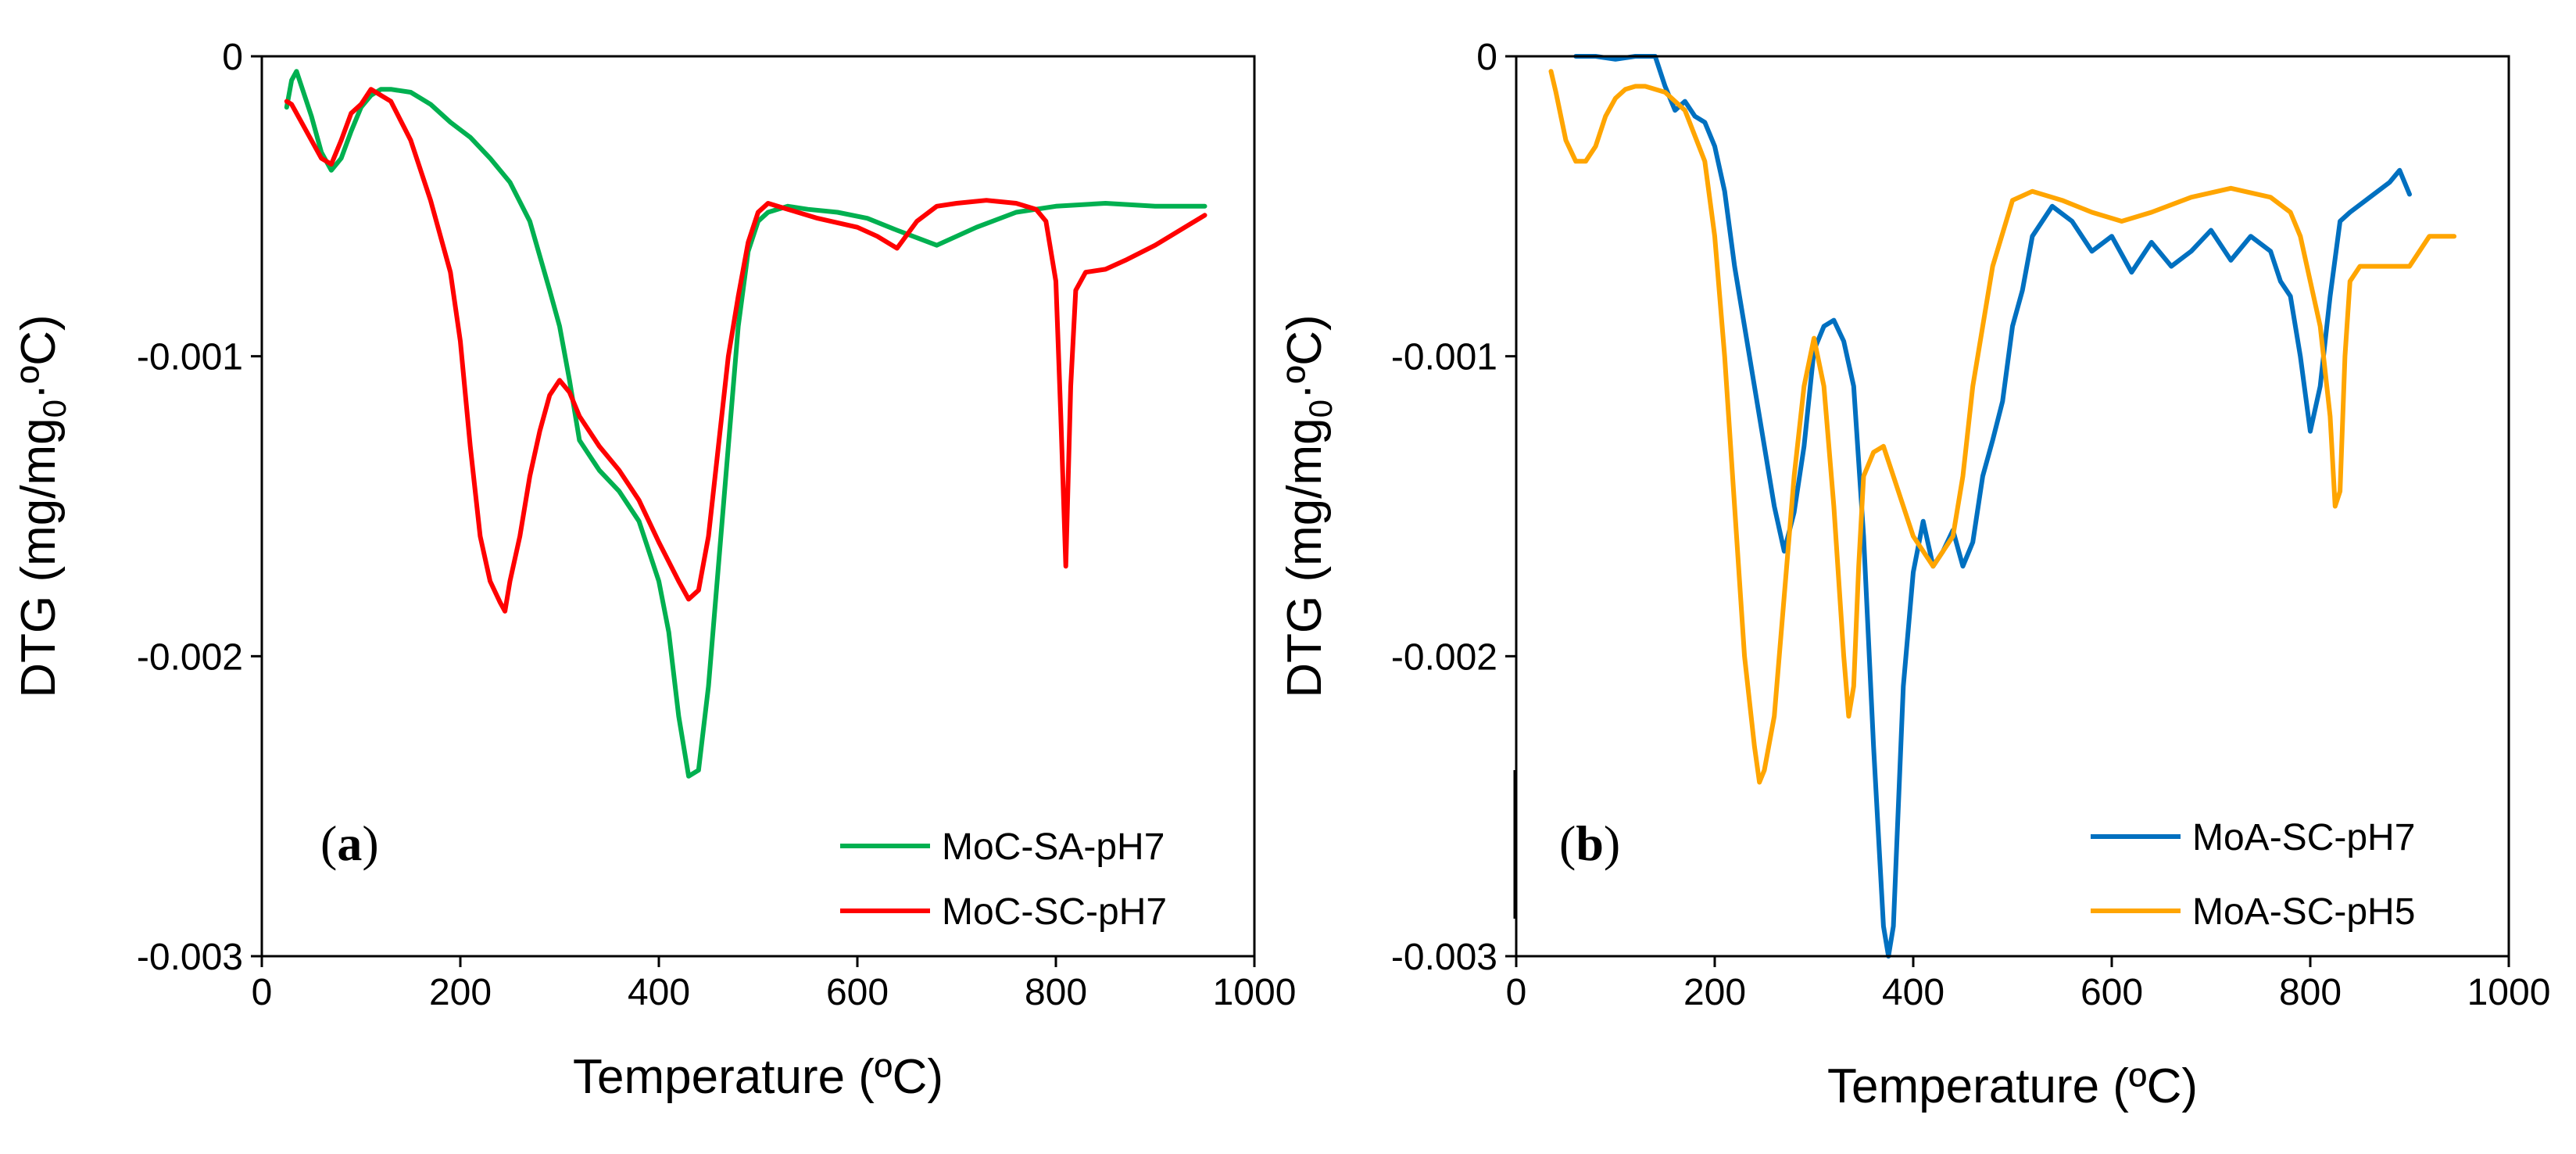  I want to click on panel-label: (b), so click(1589, 843).